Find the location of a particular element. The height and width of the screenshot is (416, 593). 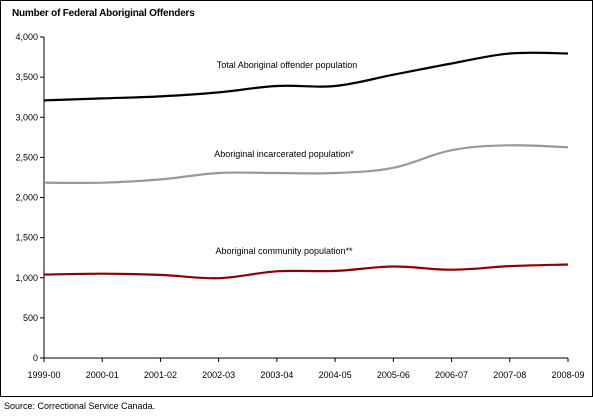

y-tick-label: 0 is located at coordinates (35, 358).